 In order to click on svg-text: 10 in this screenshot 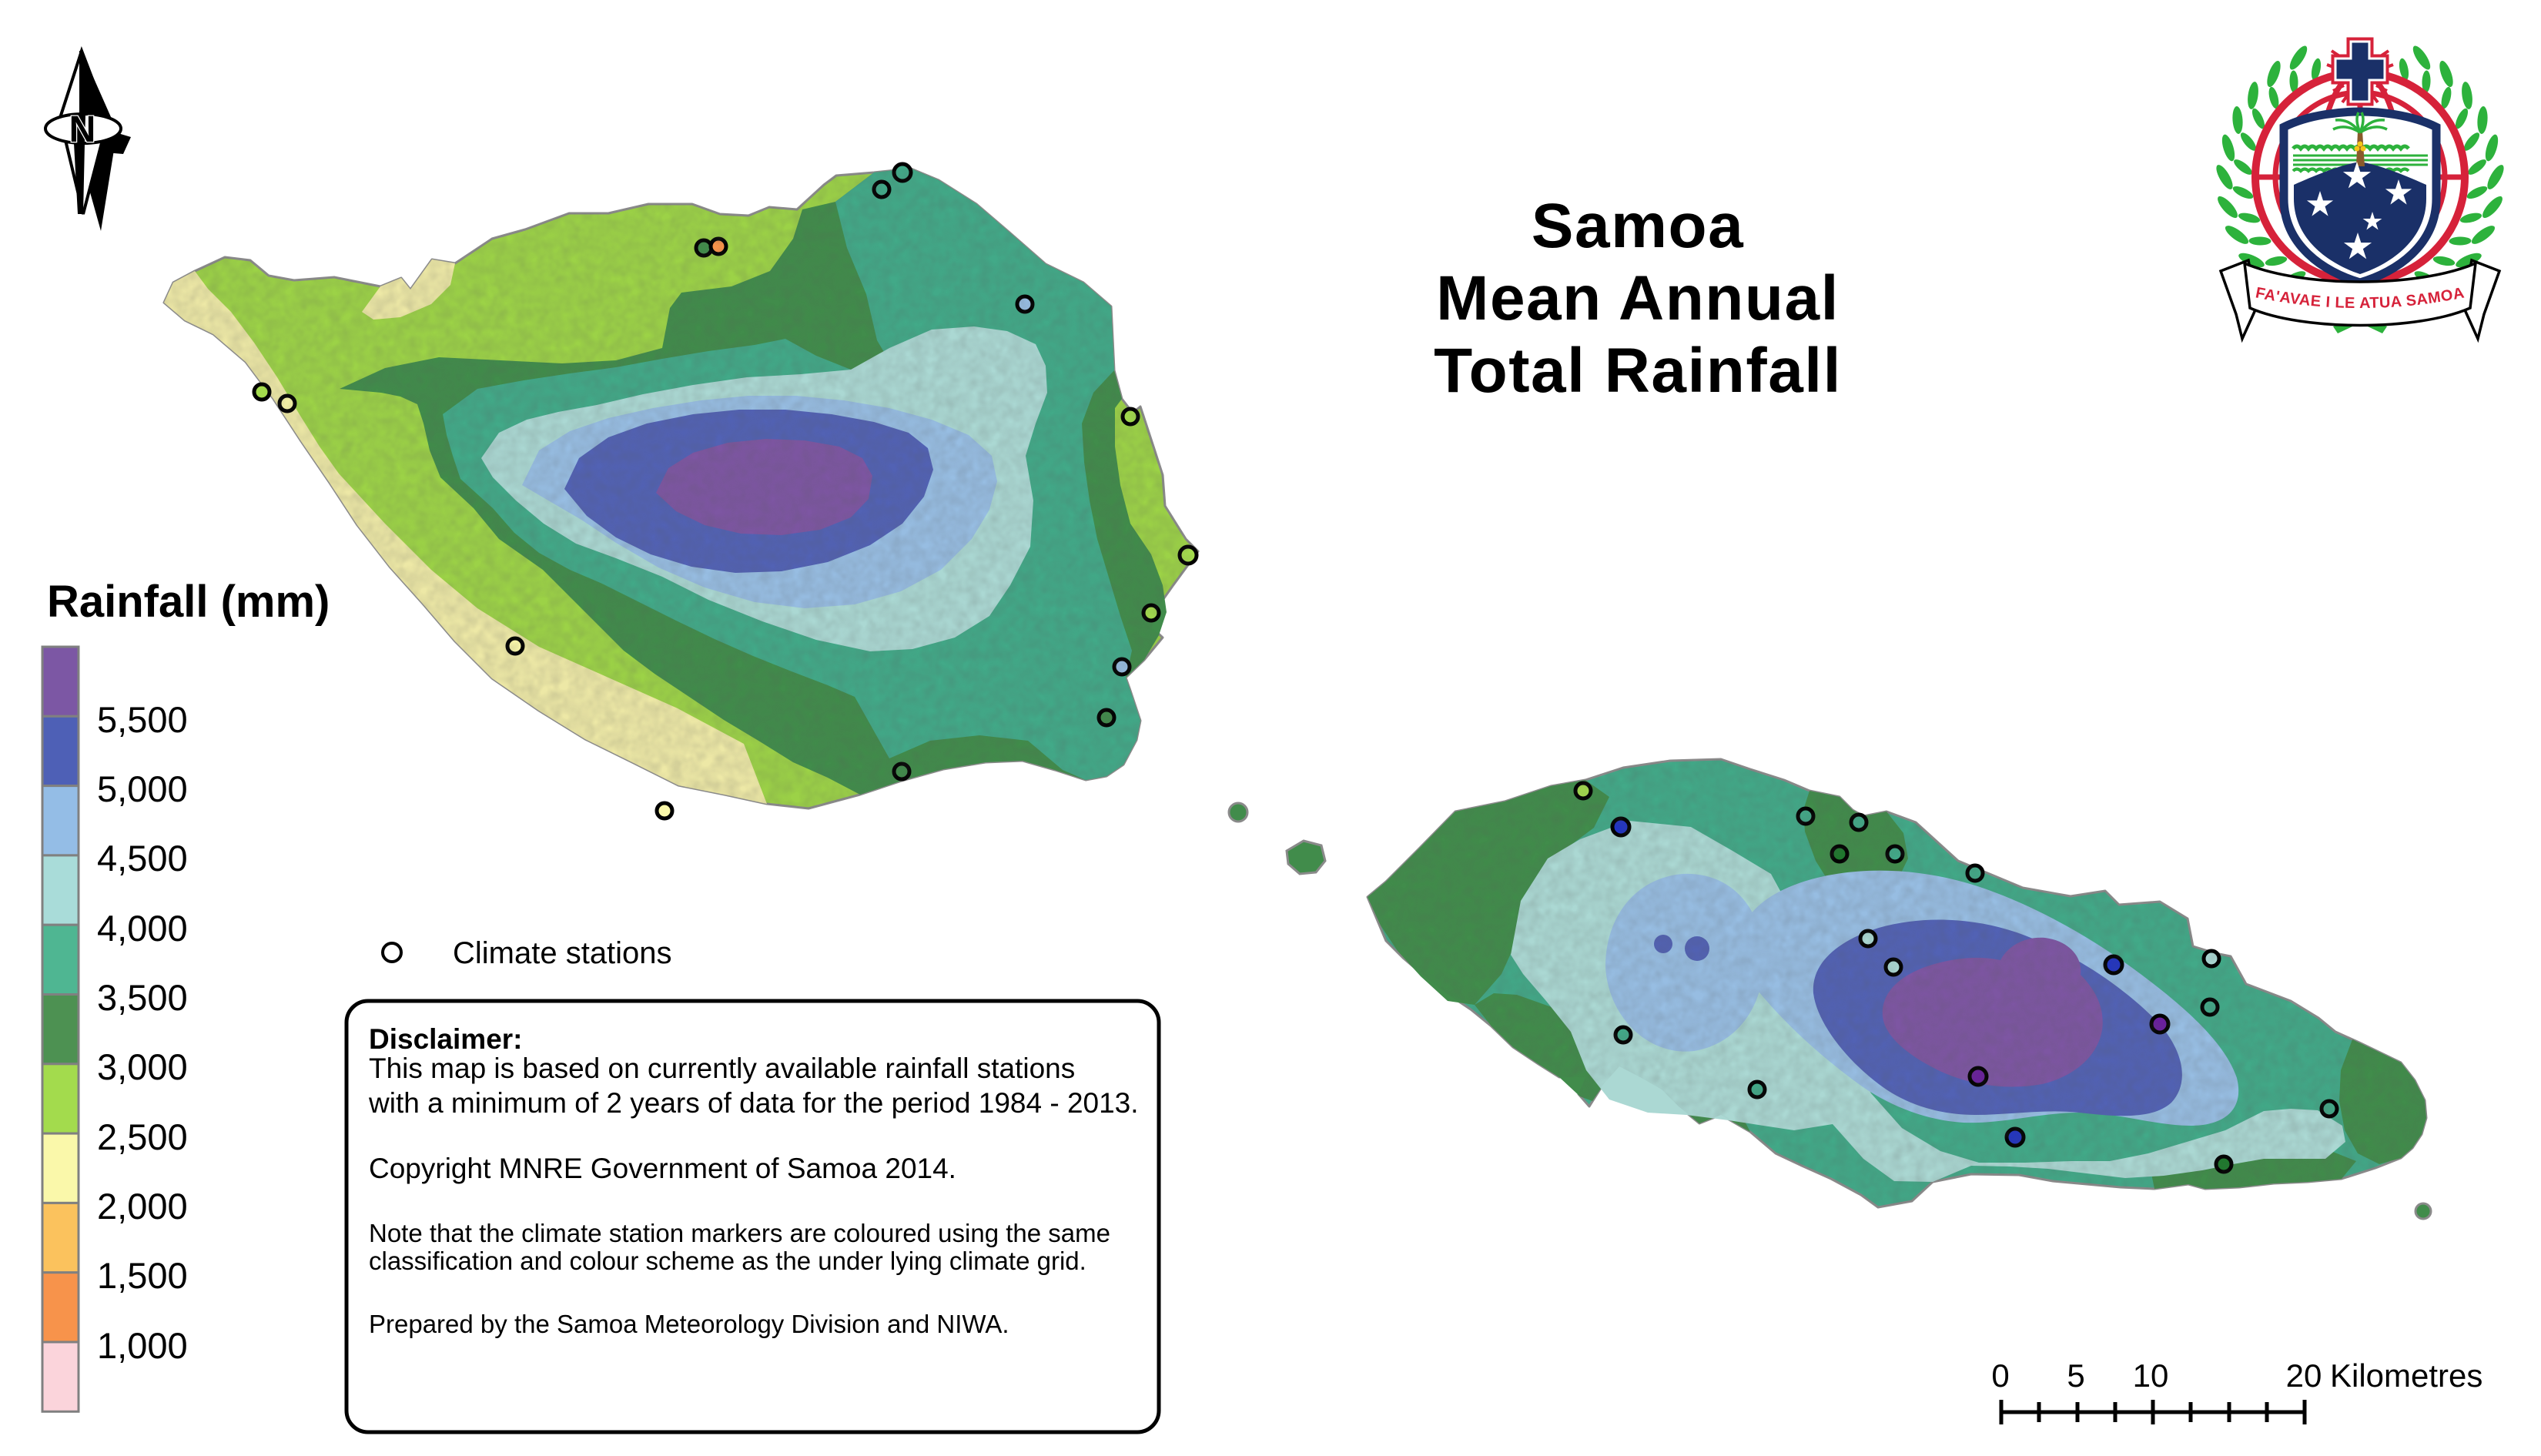, I will do `click(2151, 1375)`.